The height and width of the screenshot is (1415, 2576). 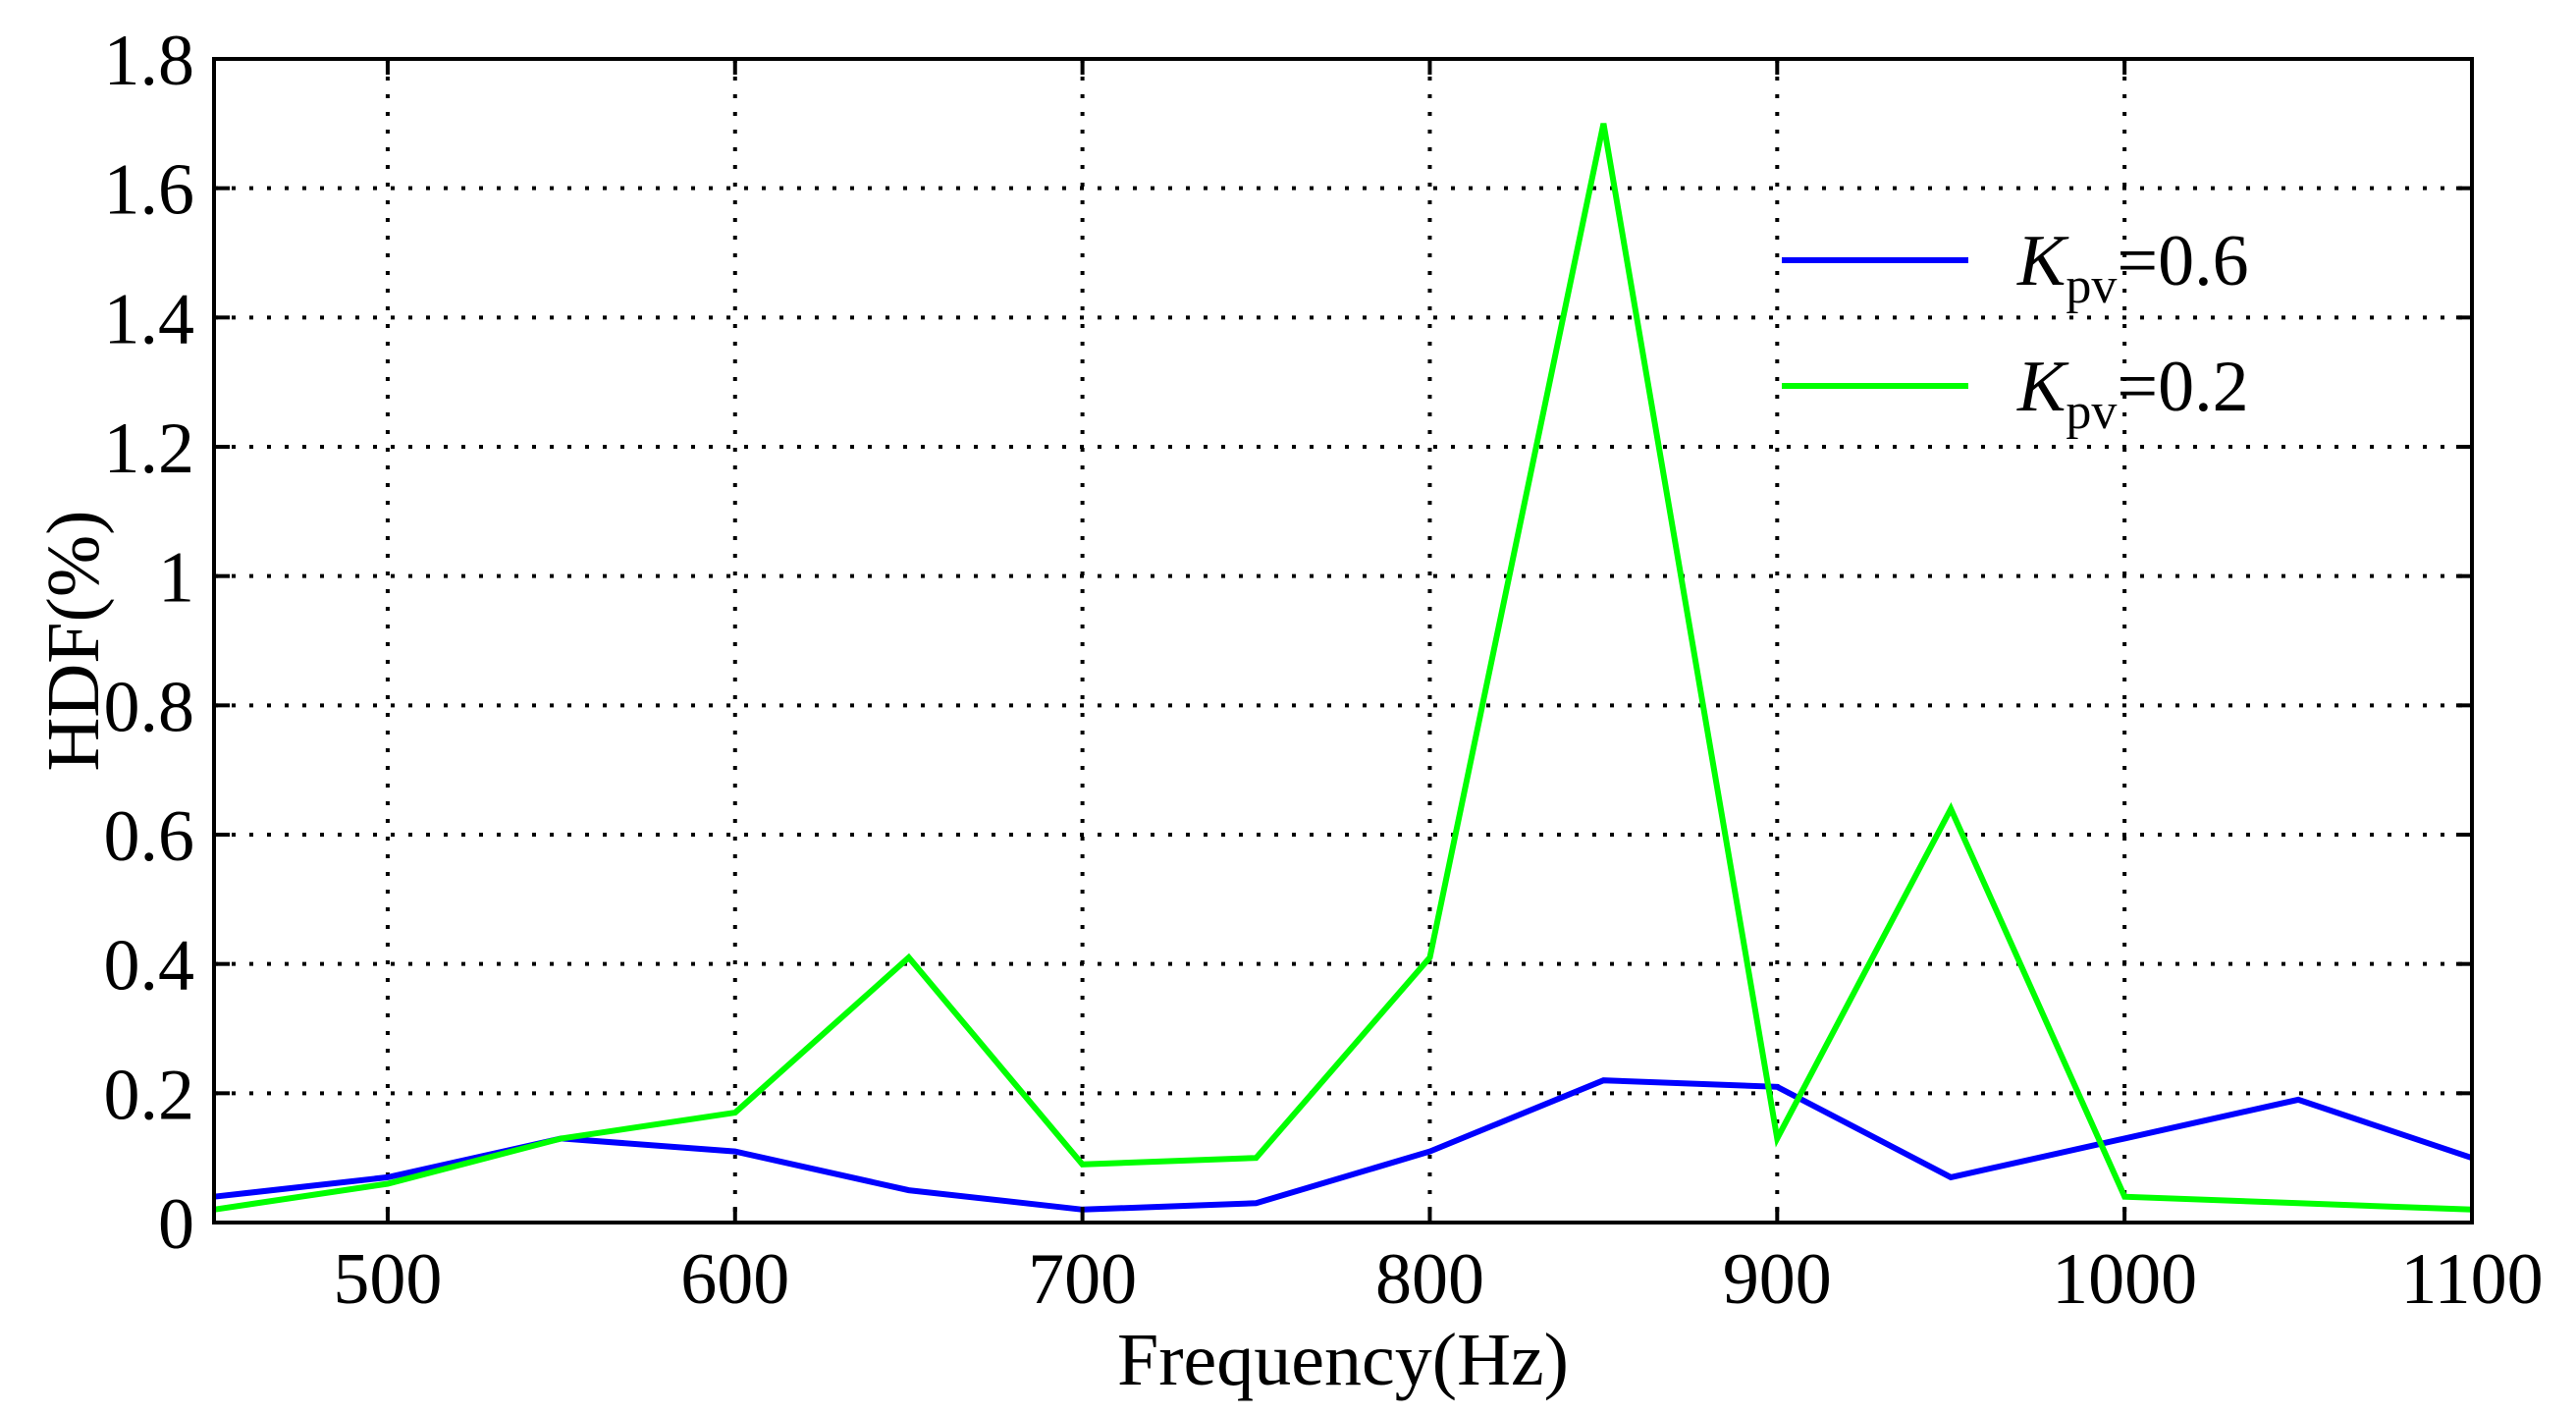 What do you see at coordinates (2015, 331) in the screenshot?
I see `legend: Kpv=0.6 Kpv=0.2` at bounding box center [2015, 331].